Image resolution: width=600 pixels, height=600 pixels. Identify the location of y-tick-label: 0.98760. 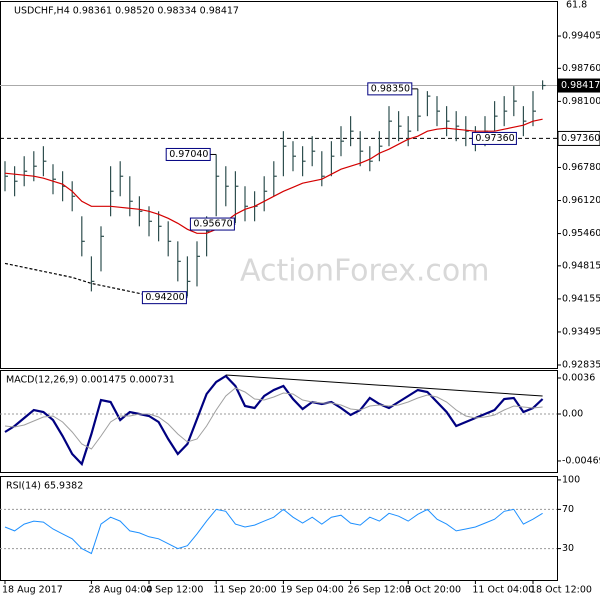
(581, 68).